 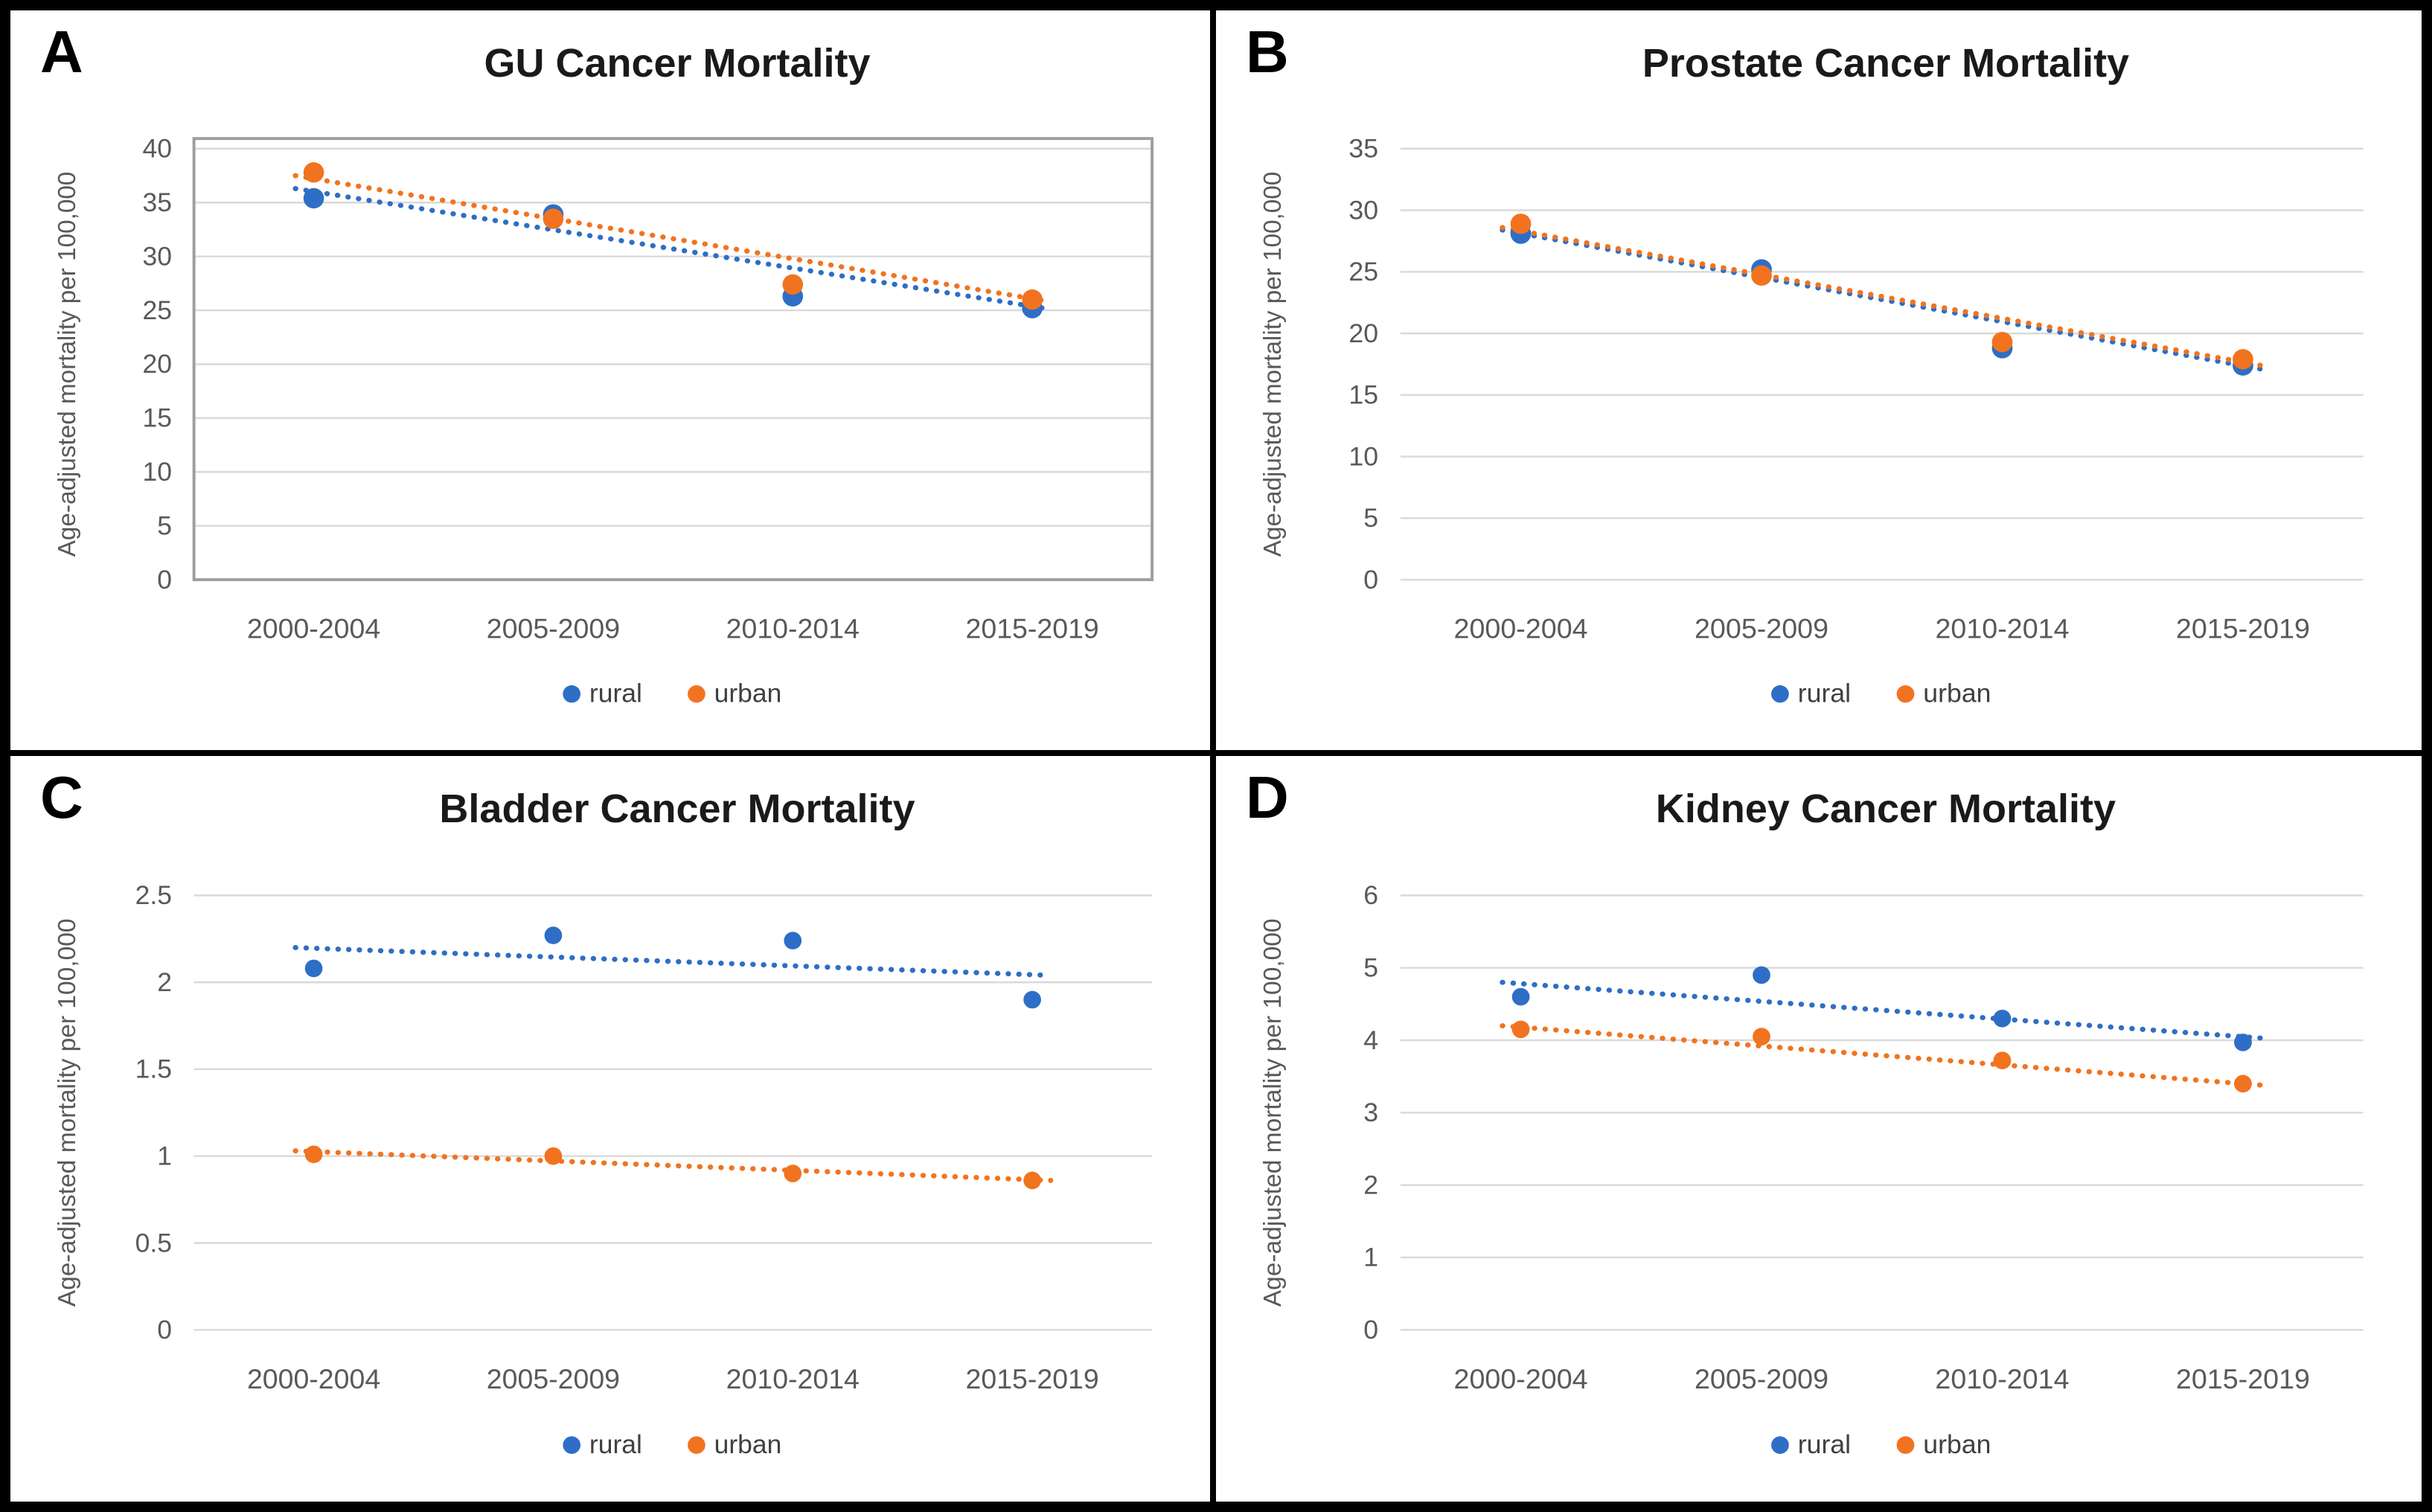 What do you see at coordinates (153, 1243) in the screenshot?
I see `y-tick-label: 0.5` at bounding box center [153, 1243].